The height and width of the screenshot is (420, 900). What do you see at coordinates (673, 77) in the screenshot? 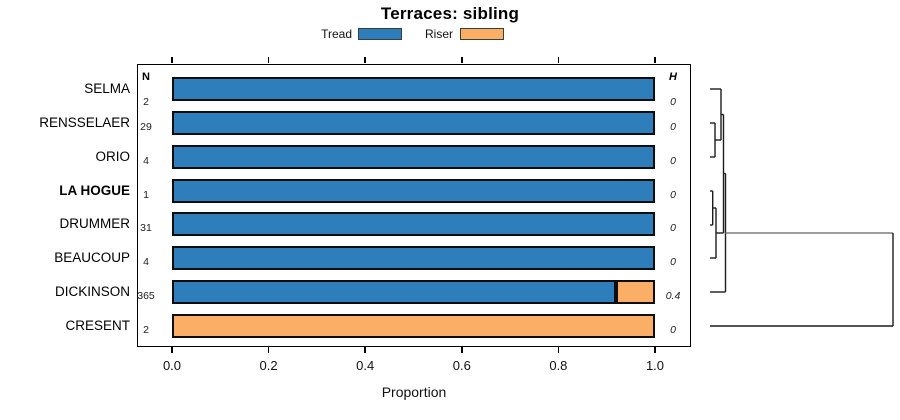
I see `h-column-header: H` at bounding box center [673, 77].